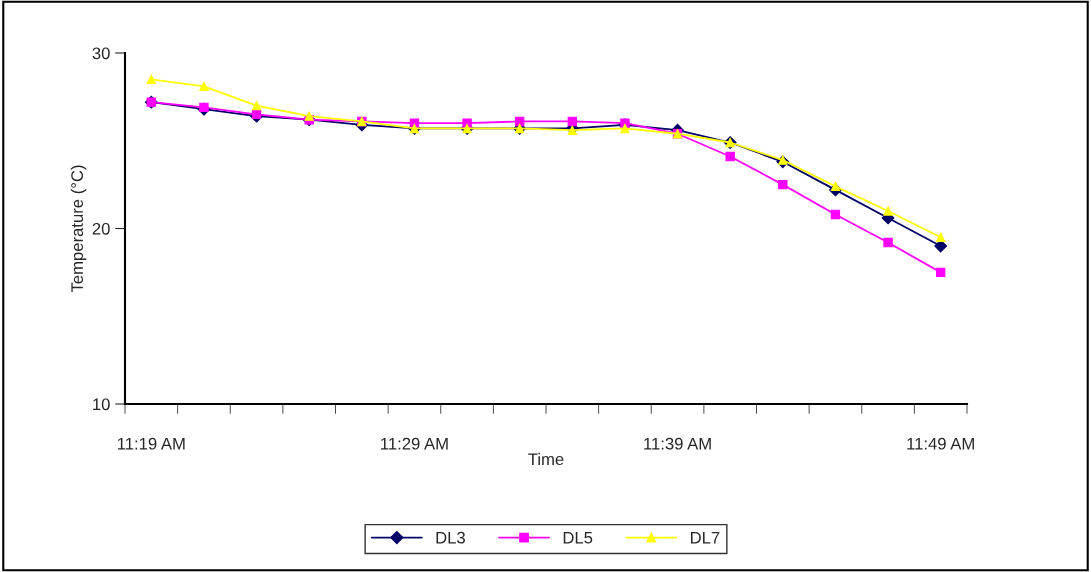 Image resolution: width=1091 pixels, height=572 pixels. Describe the element at coordinates (705, 537) in the screenshot. I see `legend-label: DL7` at that location.